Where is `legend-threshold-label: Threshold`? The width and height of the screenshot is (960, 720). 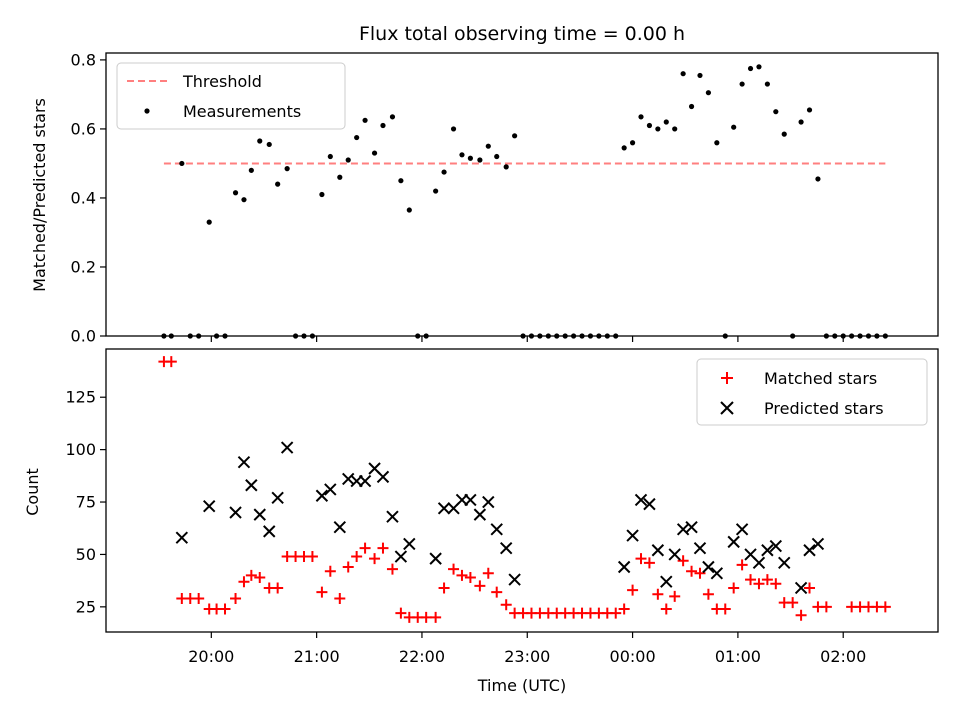 legend-threshold-label: Threshold is located at coordinates (222, 81).